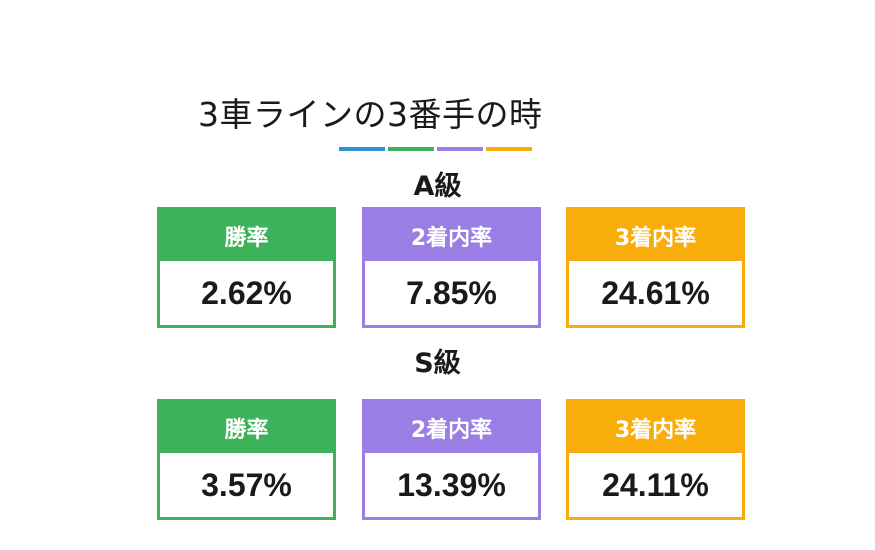  Describe the element at coordinates (655, 459) in the screenshot. I see `card-s-top3-rate: 3着内率 24.11%` at that location.